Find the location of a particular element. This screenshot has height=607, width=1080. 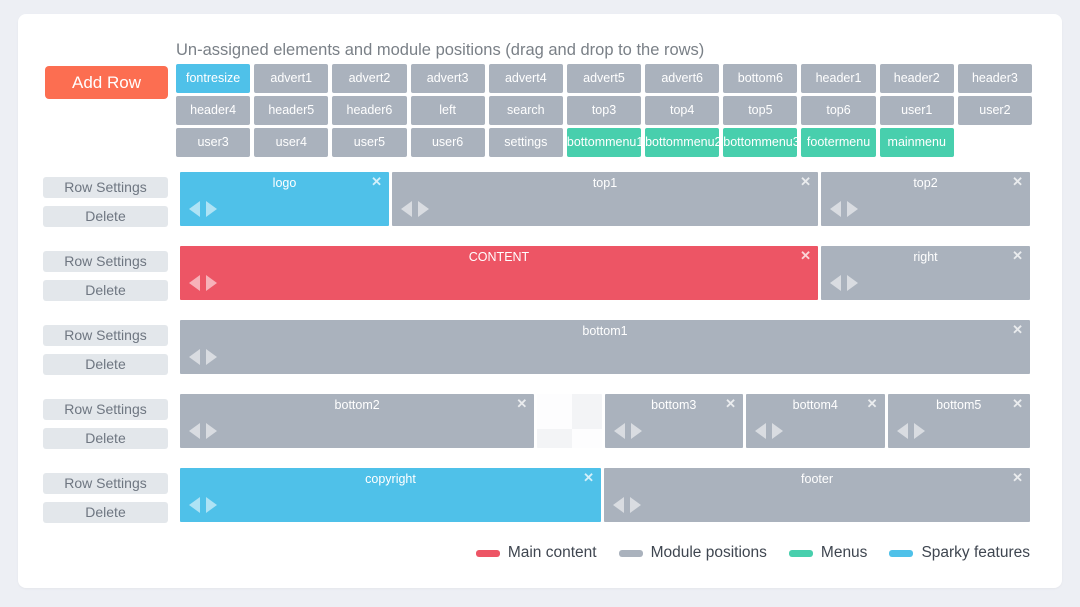

add-row-button: Add Row is located at coordinates (106, 82).